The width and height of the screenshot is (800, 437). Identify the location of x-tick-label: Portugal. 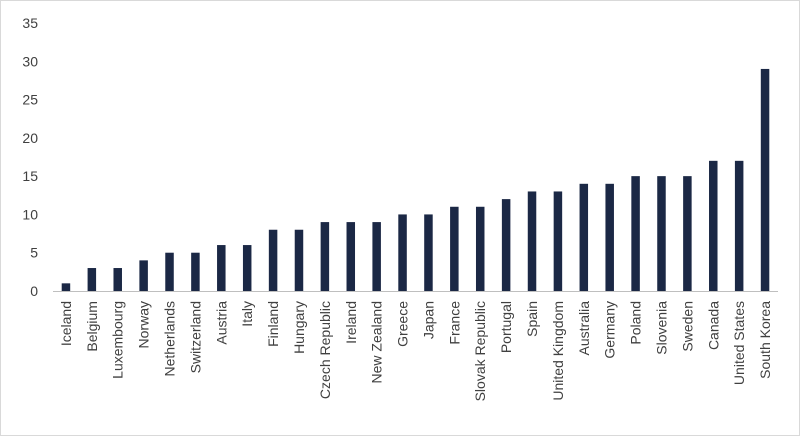
(506, 327).